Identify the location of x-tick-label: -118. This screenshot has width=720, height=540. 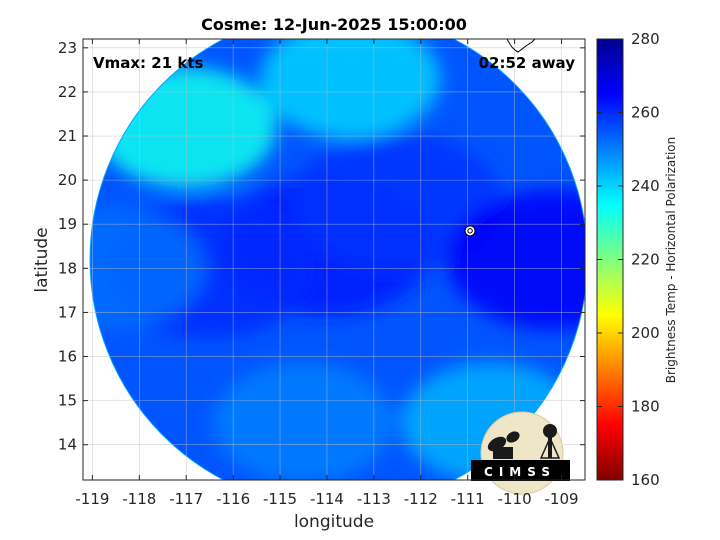
(139, 499).